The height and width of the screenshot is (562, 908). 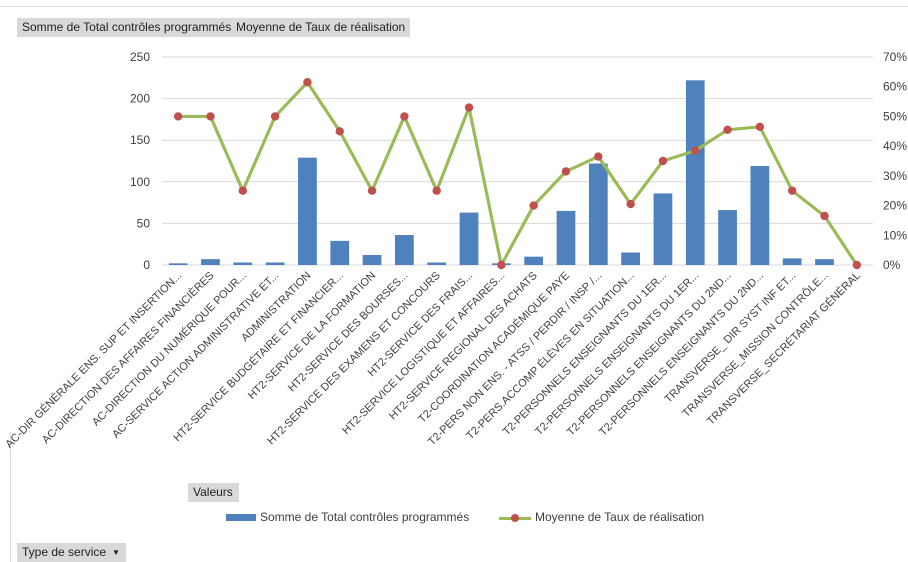 What do you see at coordinates (463, 346) in the screenshot?
I see `x-axis-category-label: HT2-SERVICE REGIONAL DES ACHATS` at bounding box center [463, 346].